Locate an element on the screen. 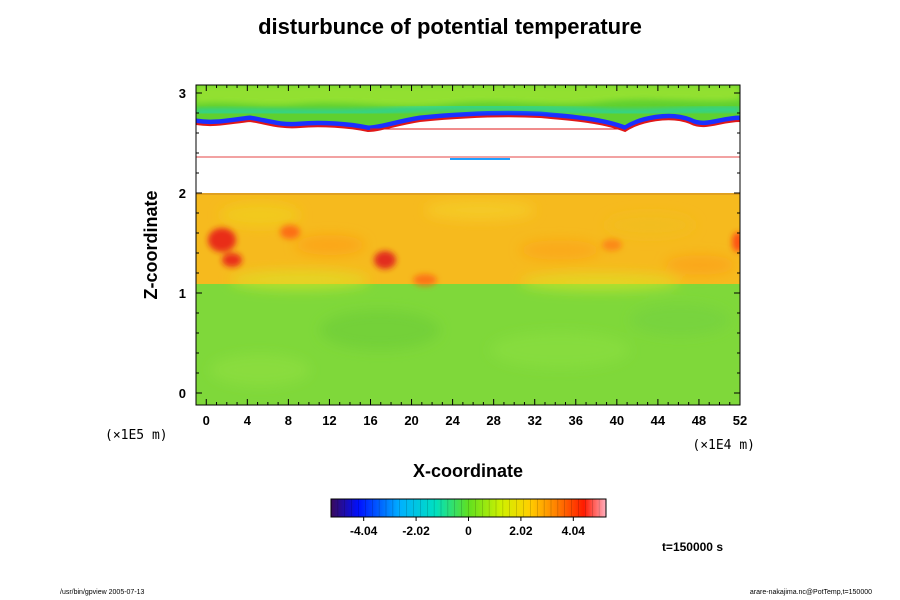 Image resolution: width=900 pixels, height=600 pixels. colorbar-tick-label: -2.02 is located at coordinates (416, 531).